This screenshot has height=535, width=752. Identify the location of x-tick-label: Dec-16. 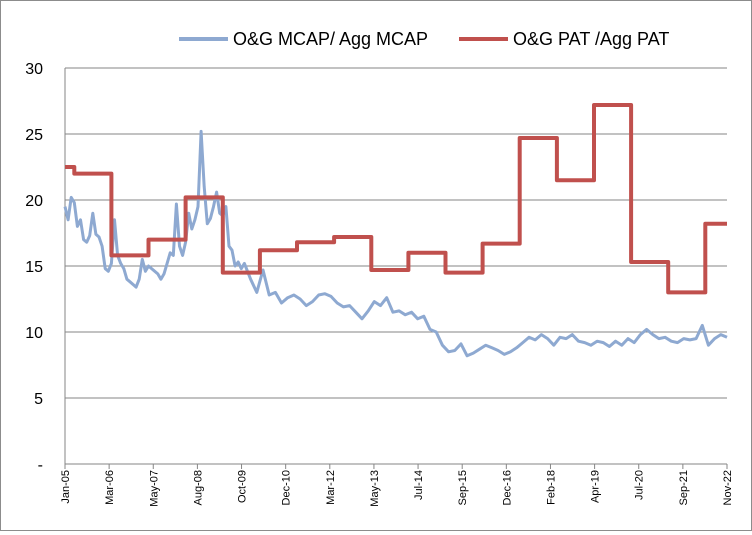
(507, 487).